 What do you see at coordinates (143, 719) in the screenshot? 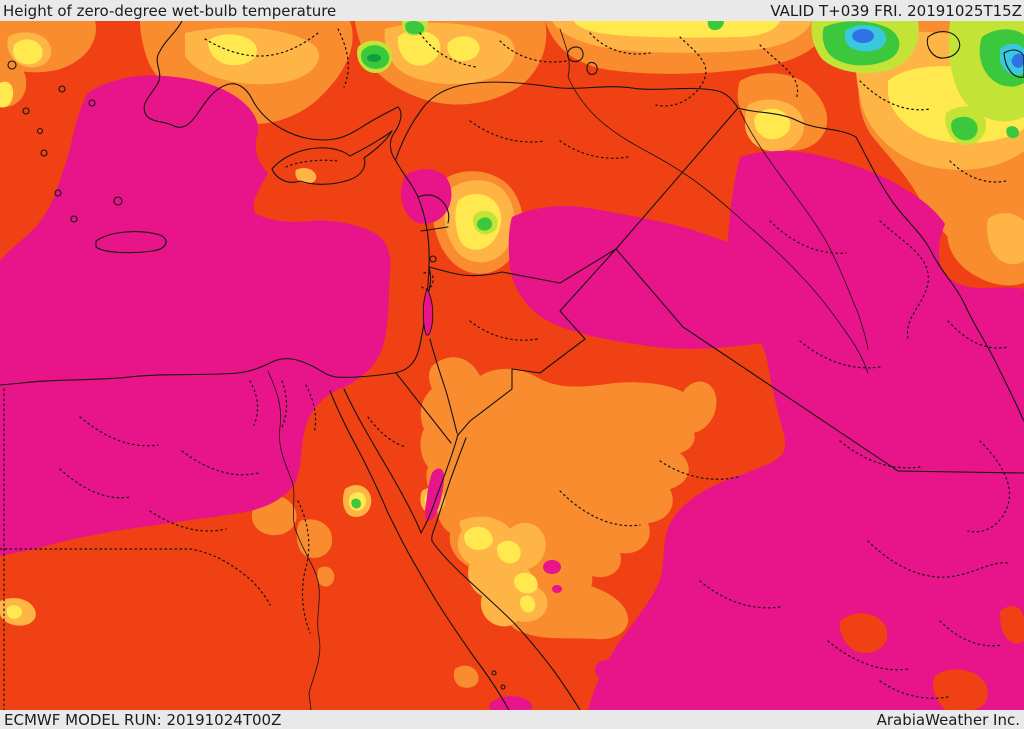
I see `model-run-label: ECMWF MODEL RUN: 20191024T00Z` at bounding box center [143, 719].